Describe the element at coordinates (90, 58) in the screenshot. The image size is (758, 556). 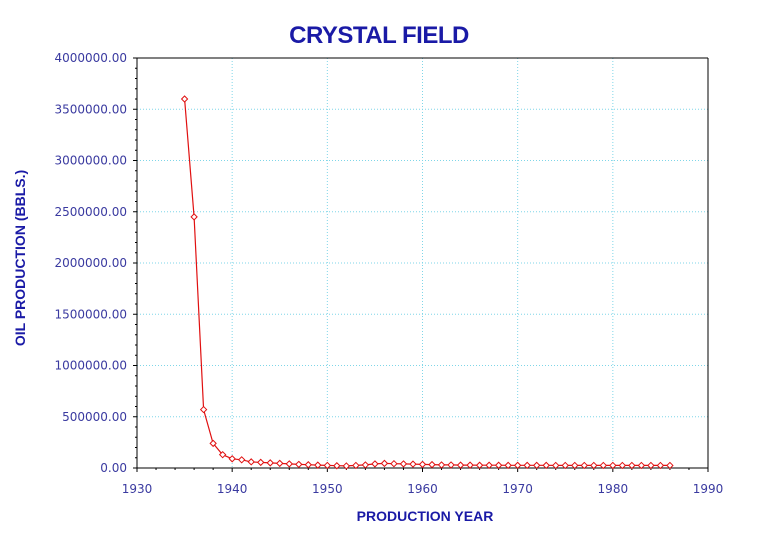
I see `y-tick-label: 4000000.00` at that location.